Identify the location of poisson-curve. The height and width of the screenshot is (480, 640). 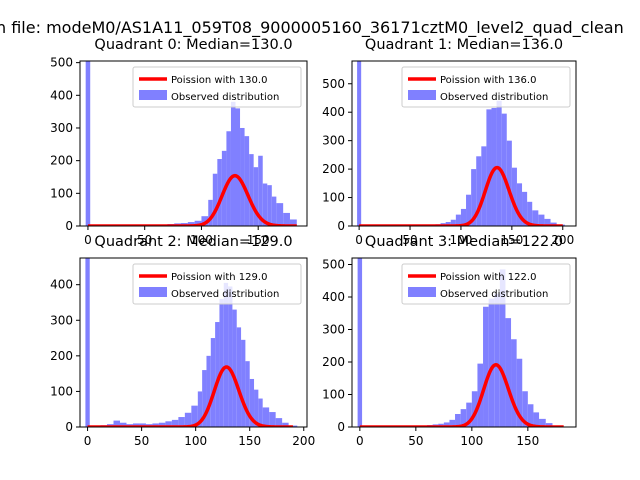
(461, 395).